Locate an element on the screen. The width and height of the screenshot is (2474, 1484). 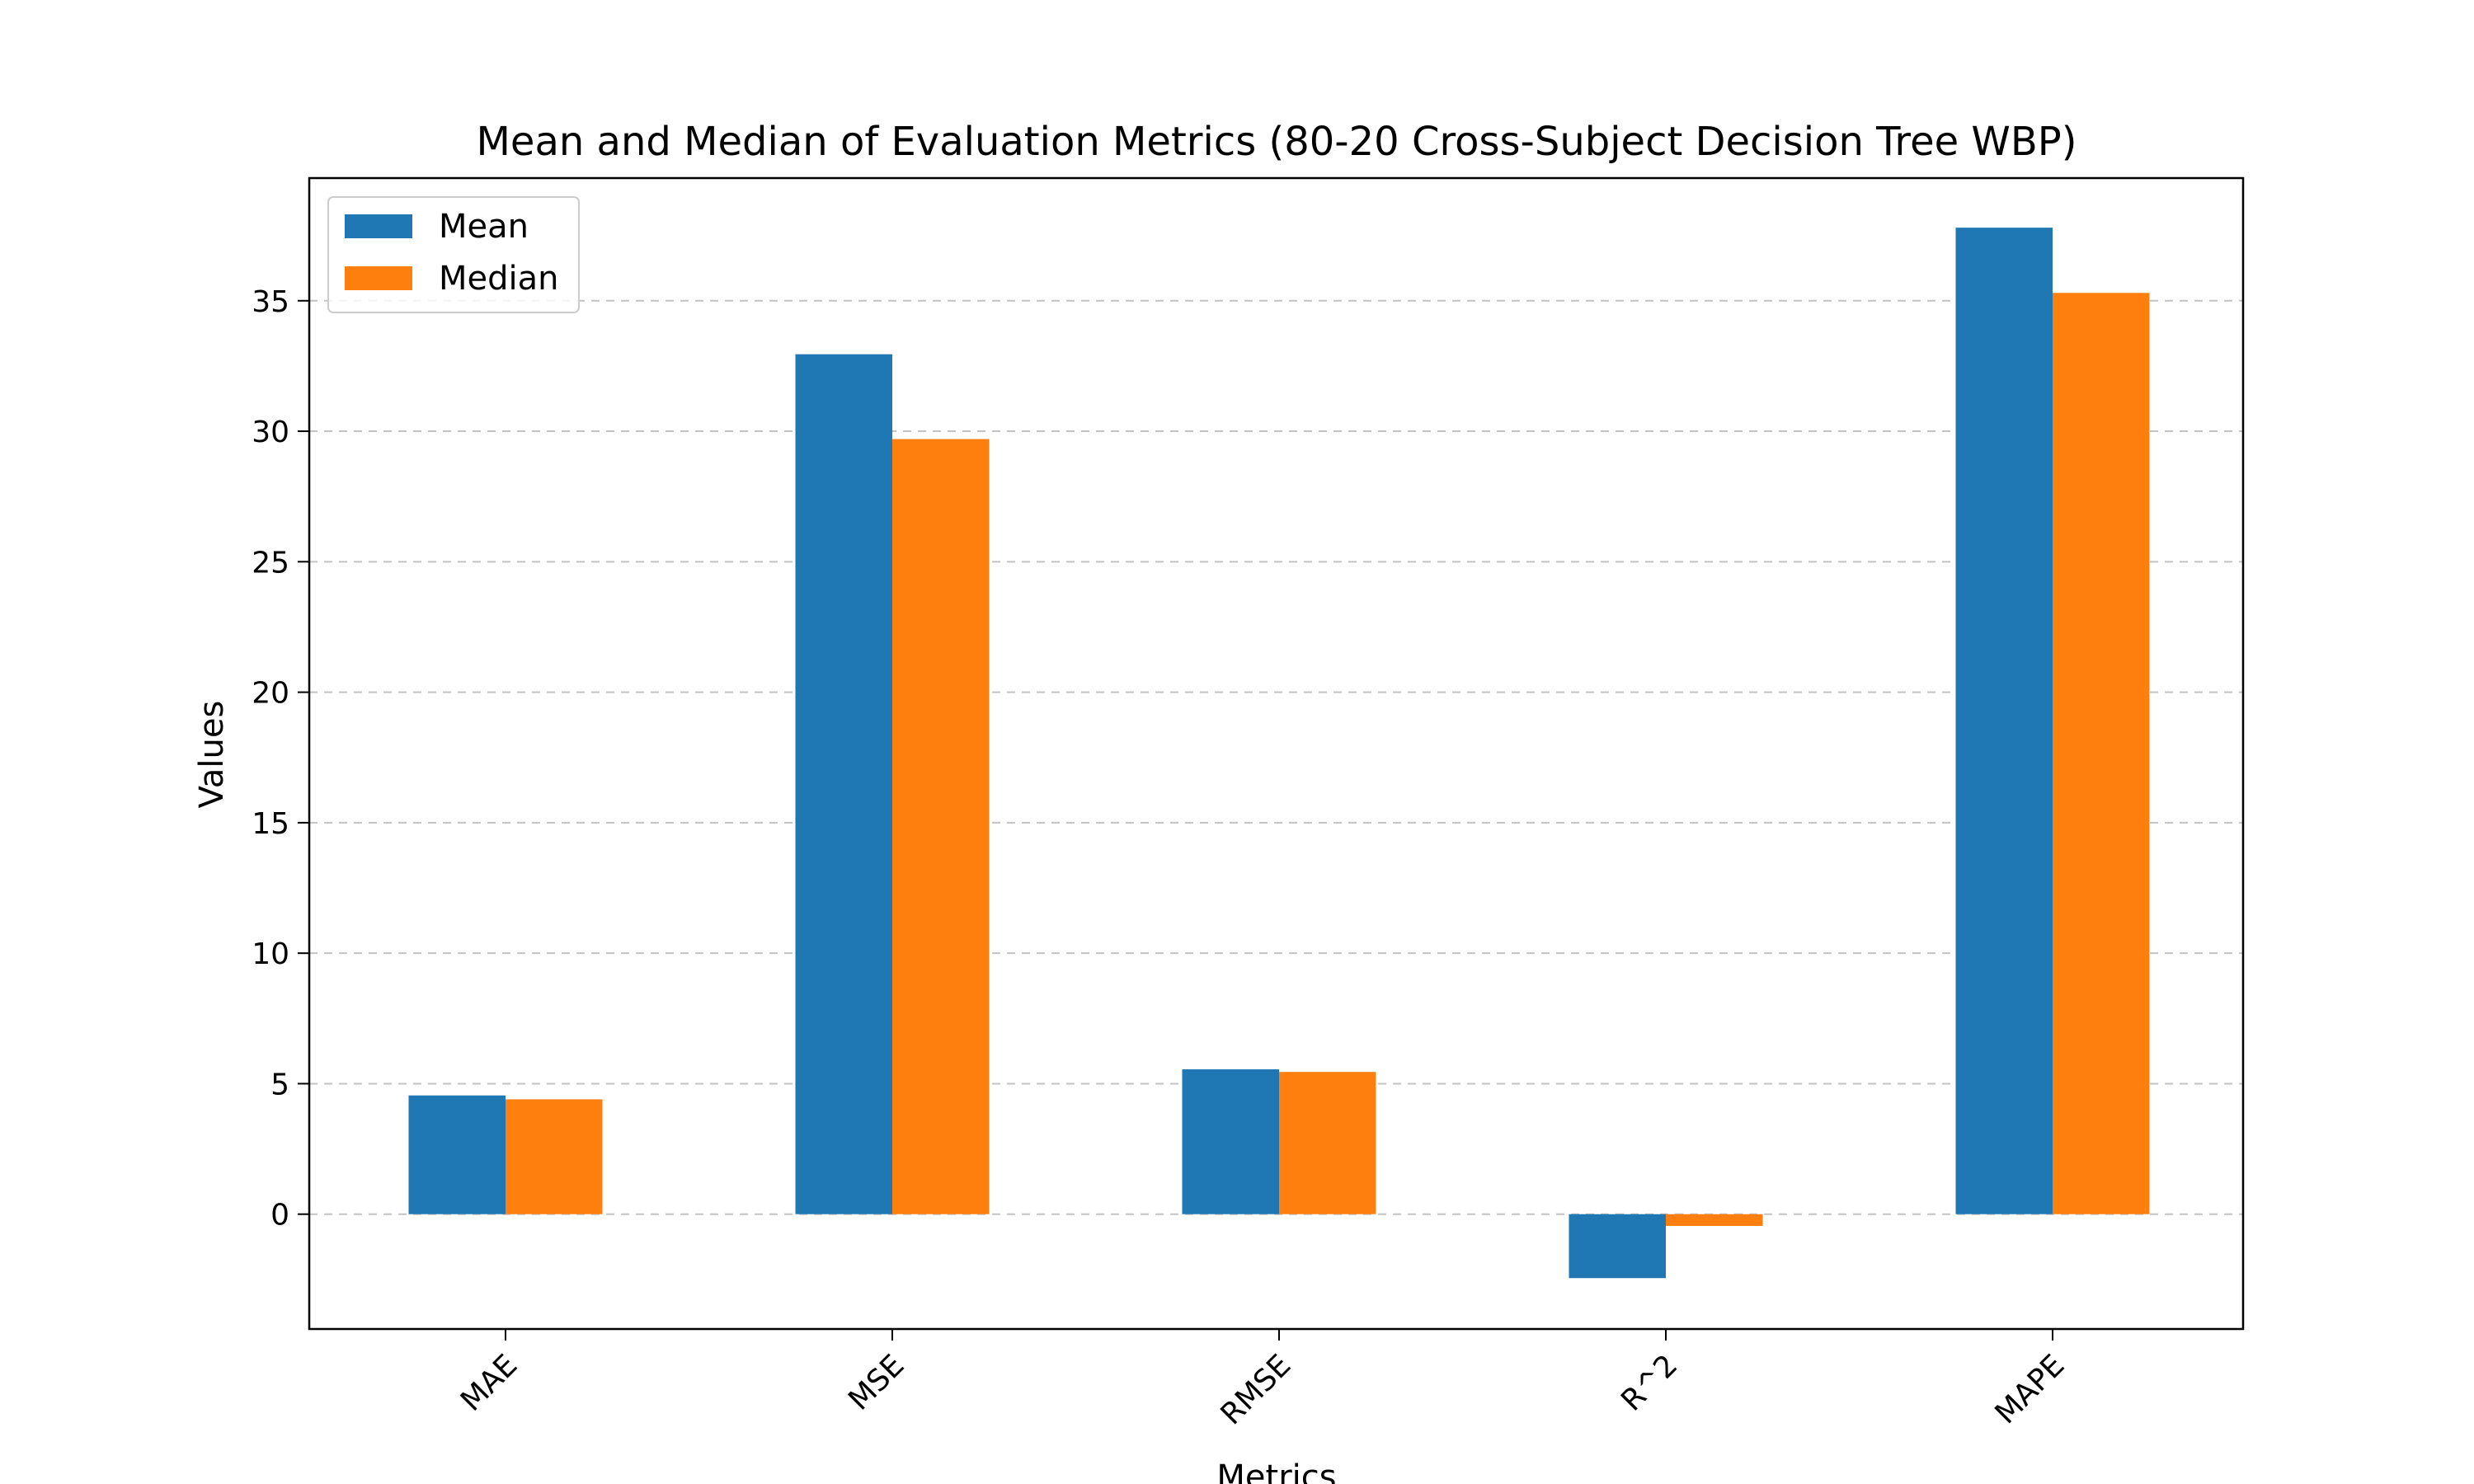
bar-median-r2 is located at coordinates (1714, 1220).